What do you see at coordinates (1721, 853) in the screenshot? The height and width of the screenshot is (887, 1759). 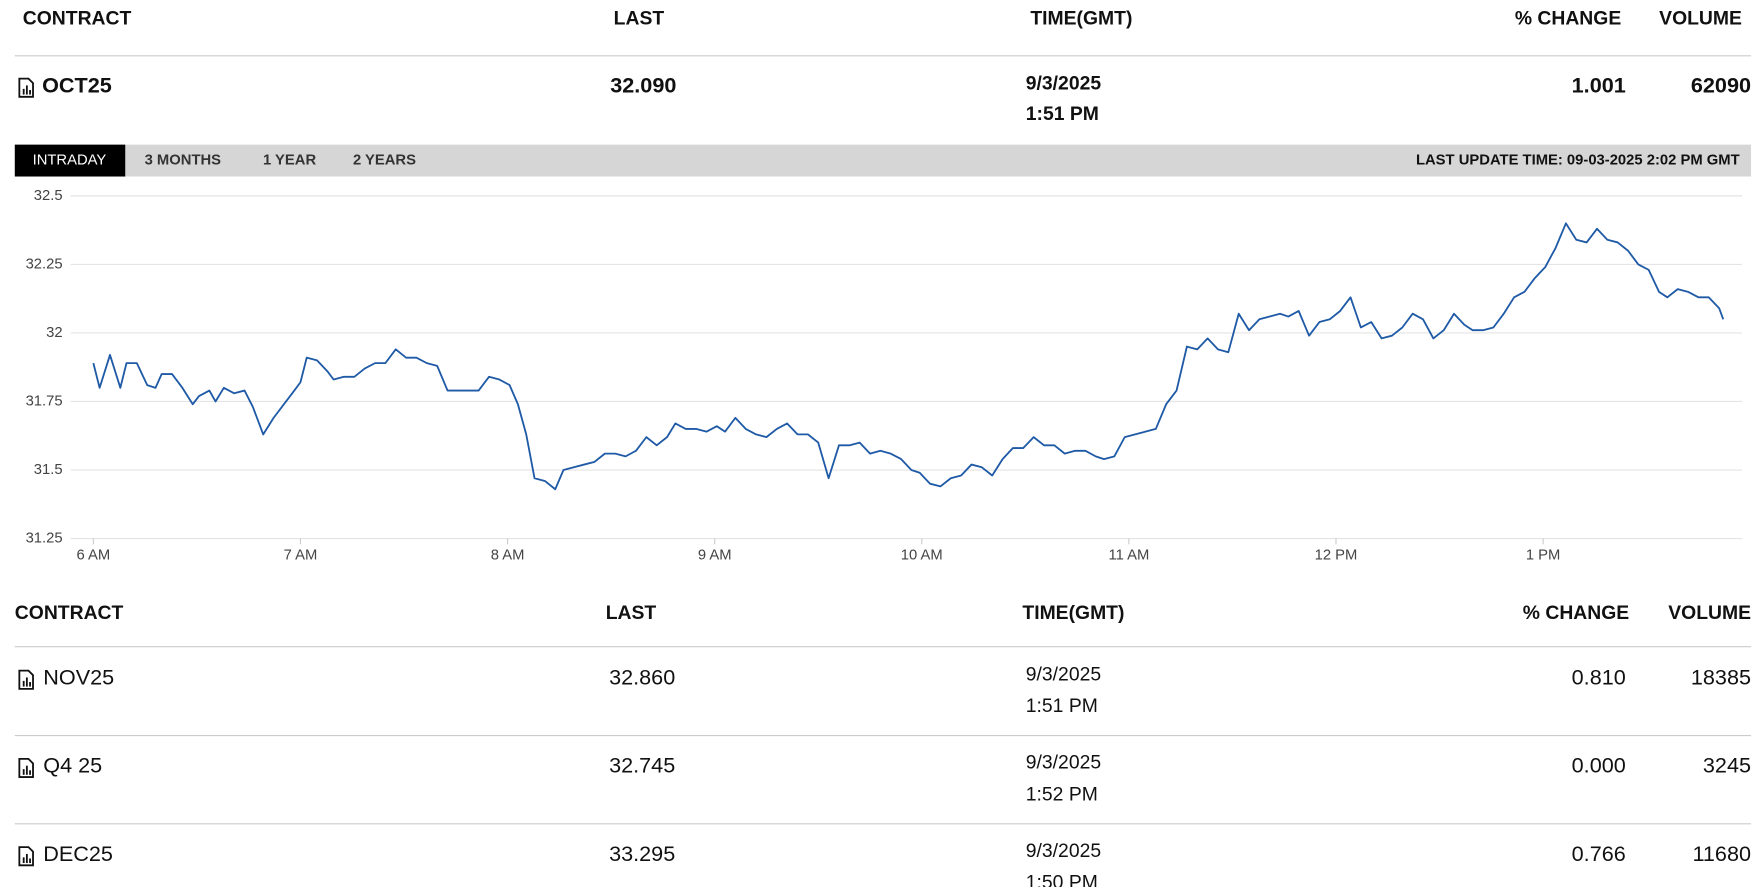 I see `volume: 11680` at bounding box center [1721, 853].